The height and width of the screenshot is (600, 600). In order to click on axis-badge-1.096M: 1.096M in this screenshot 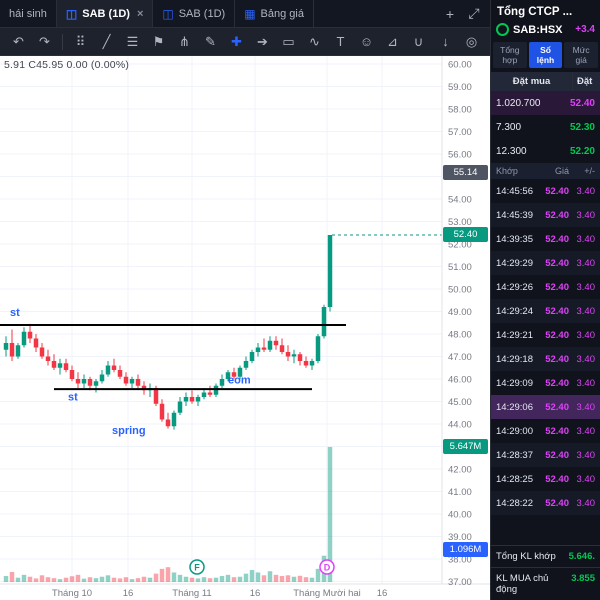, I will do `click(465, 549)`.